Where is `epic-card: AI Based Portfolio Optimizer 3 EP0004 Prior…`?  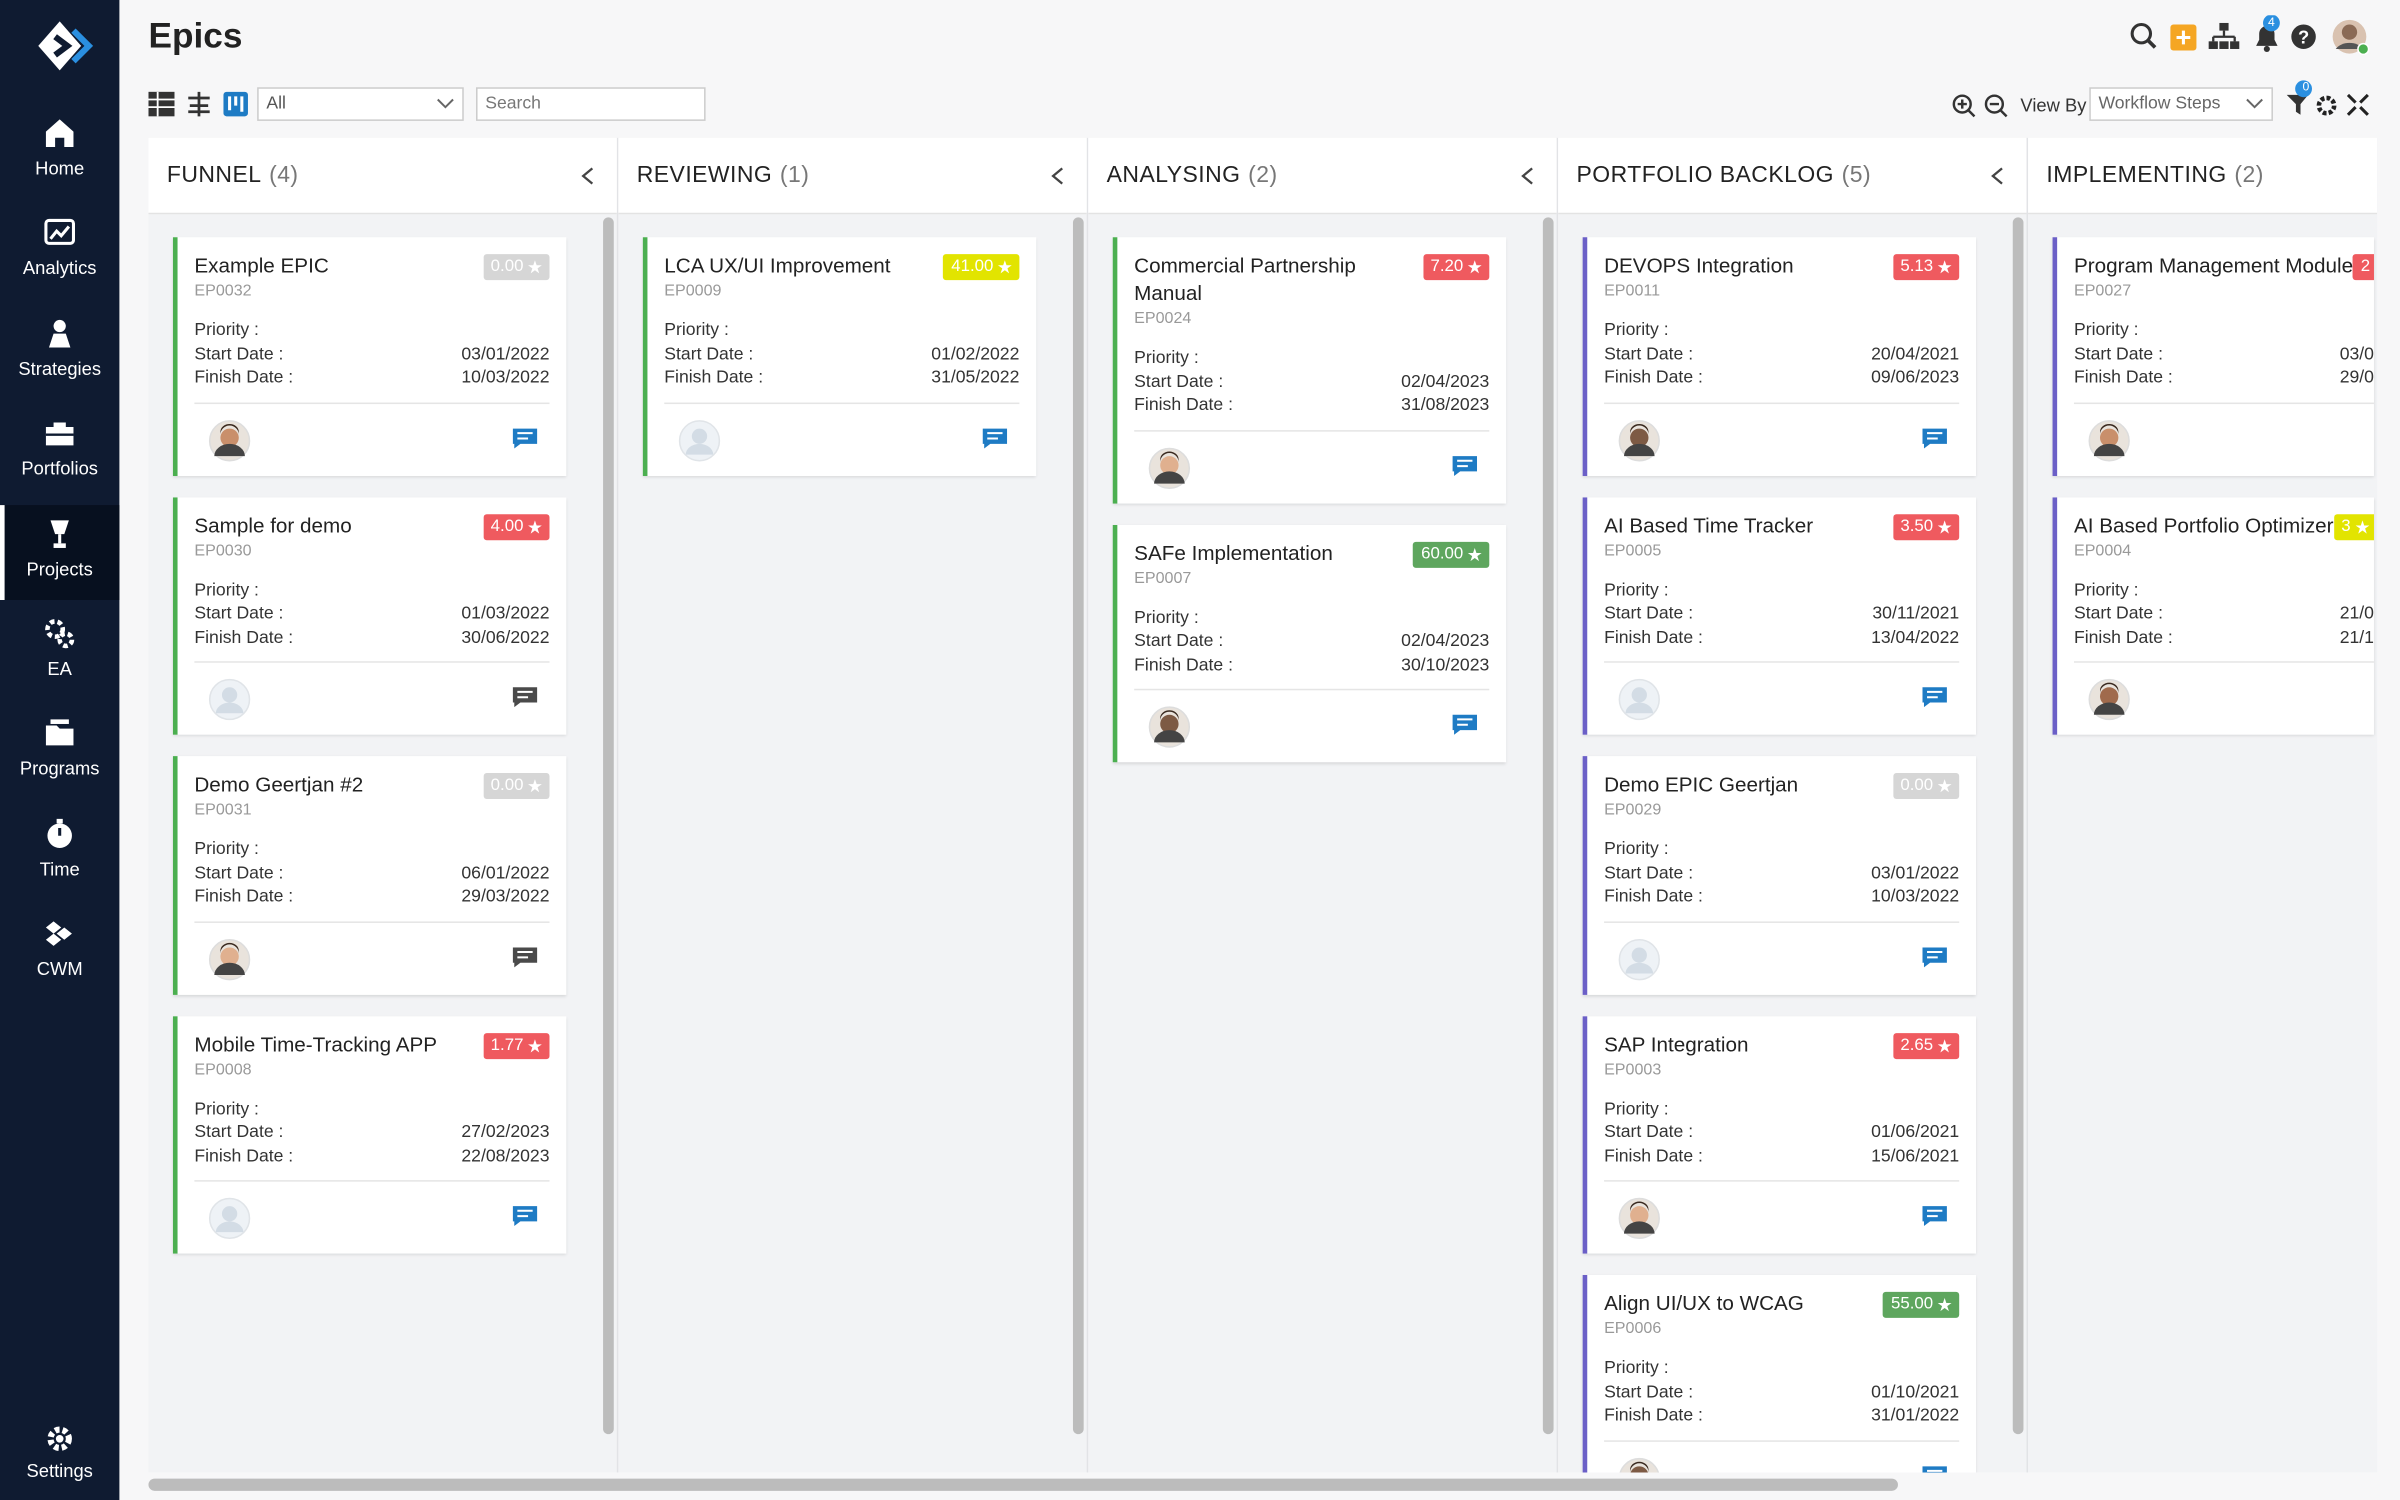
epic-card: AI Based Portfolio Optimizer 3 EP0004 Prior… is located at coordinates (2213, 615).